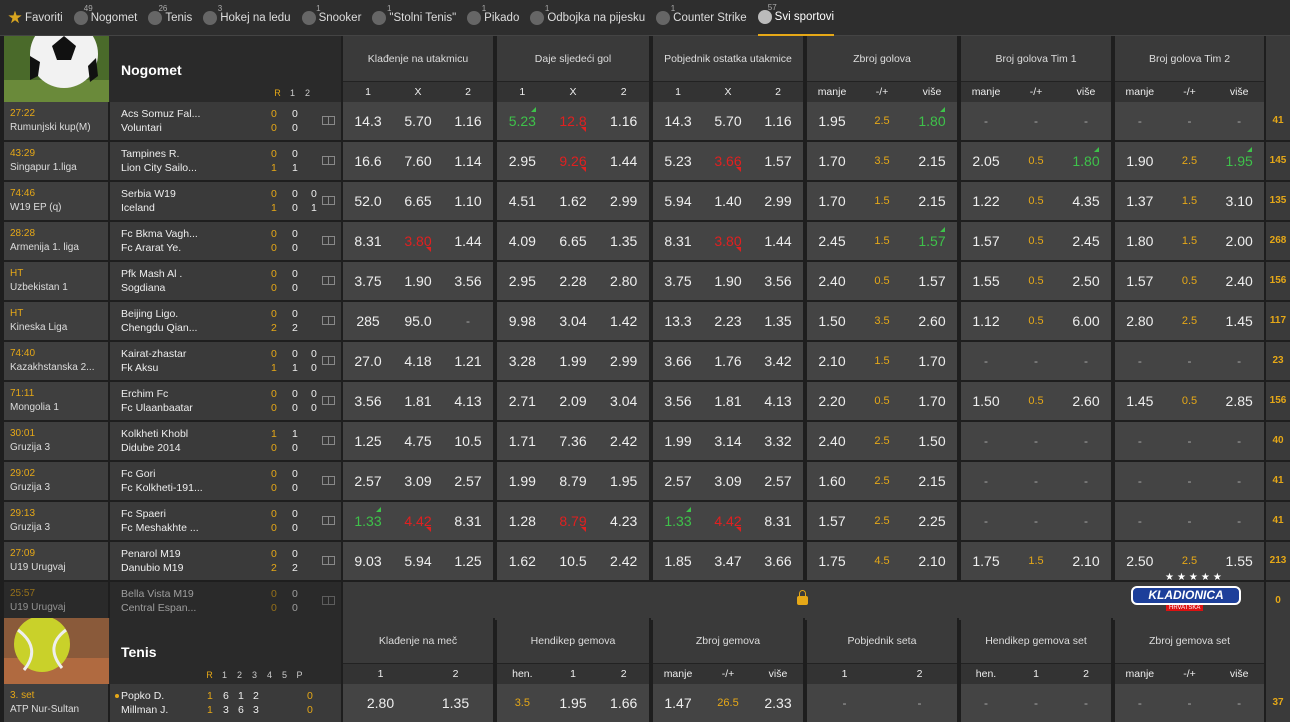 The width and height of the screenshot is (1290, 722). What do you see at coordinates (986, 201) in the screenshot?
I see `odds-value: 1.22` at bounding box center [986, 201].